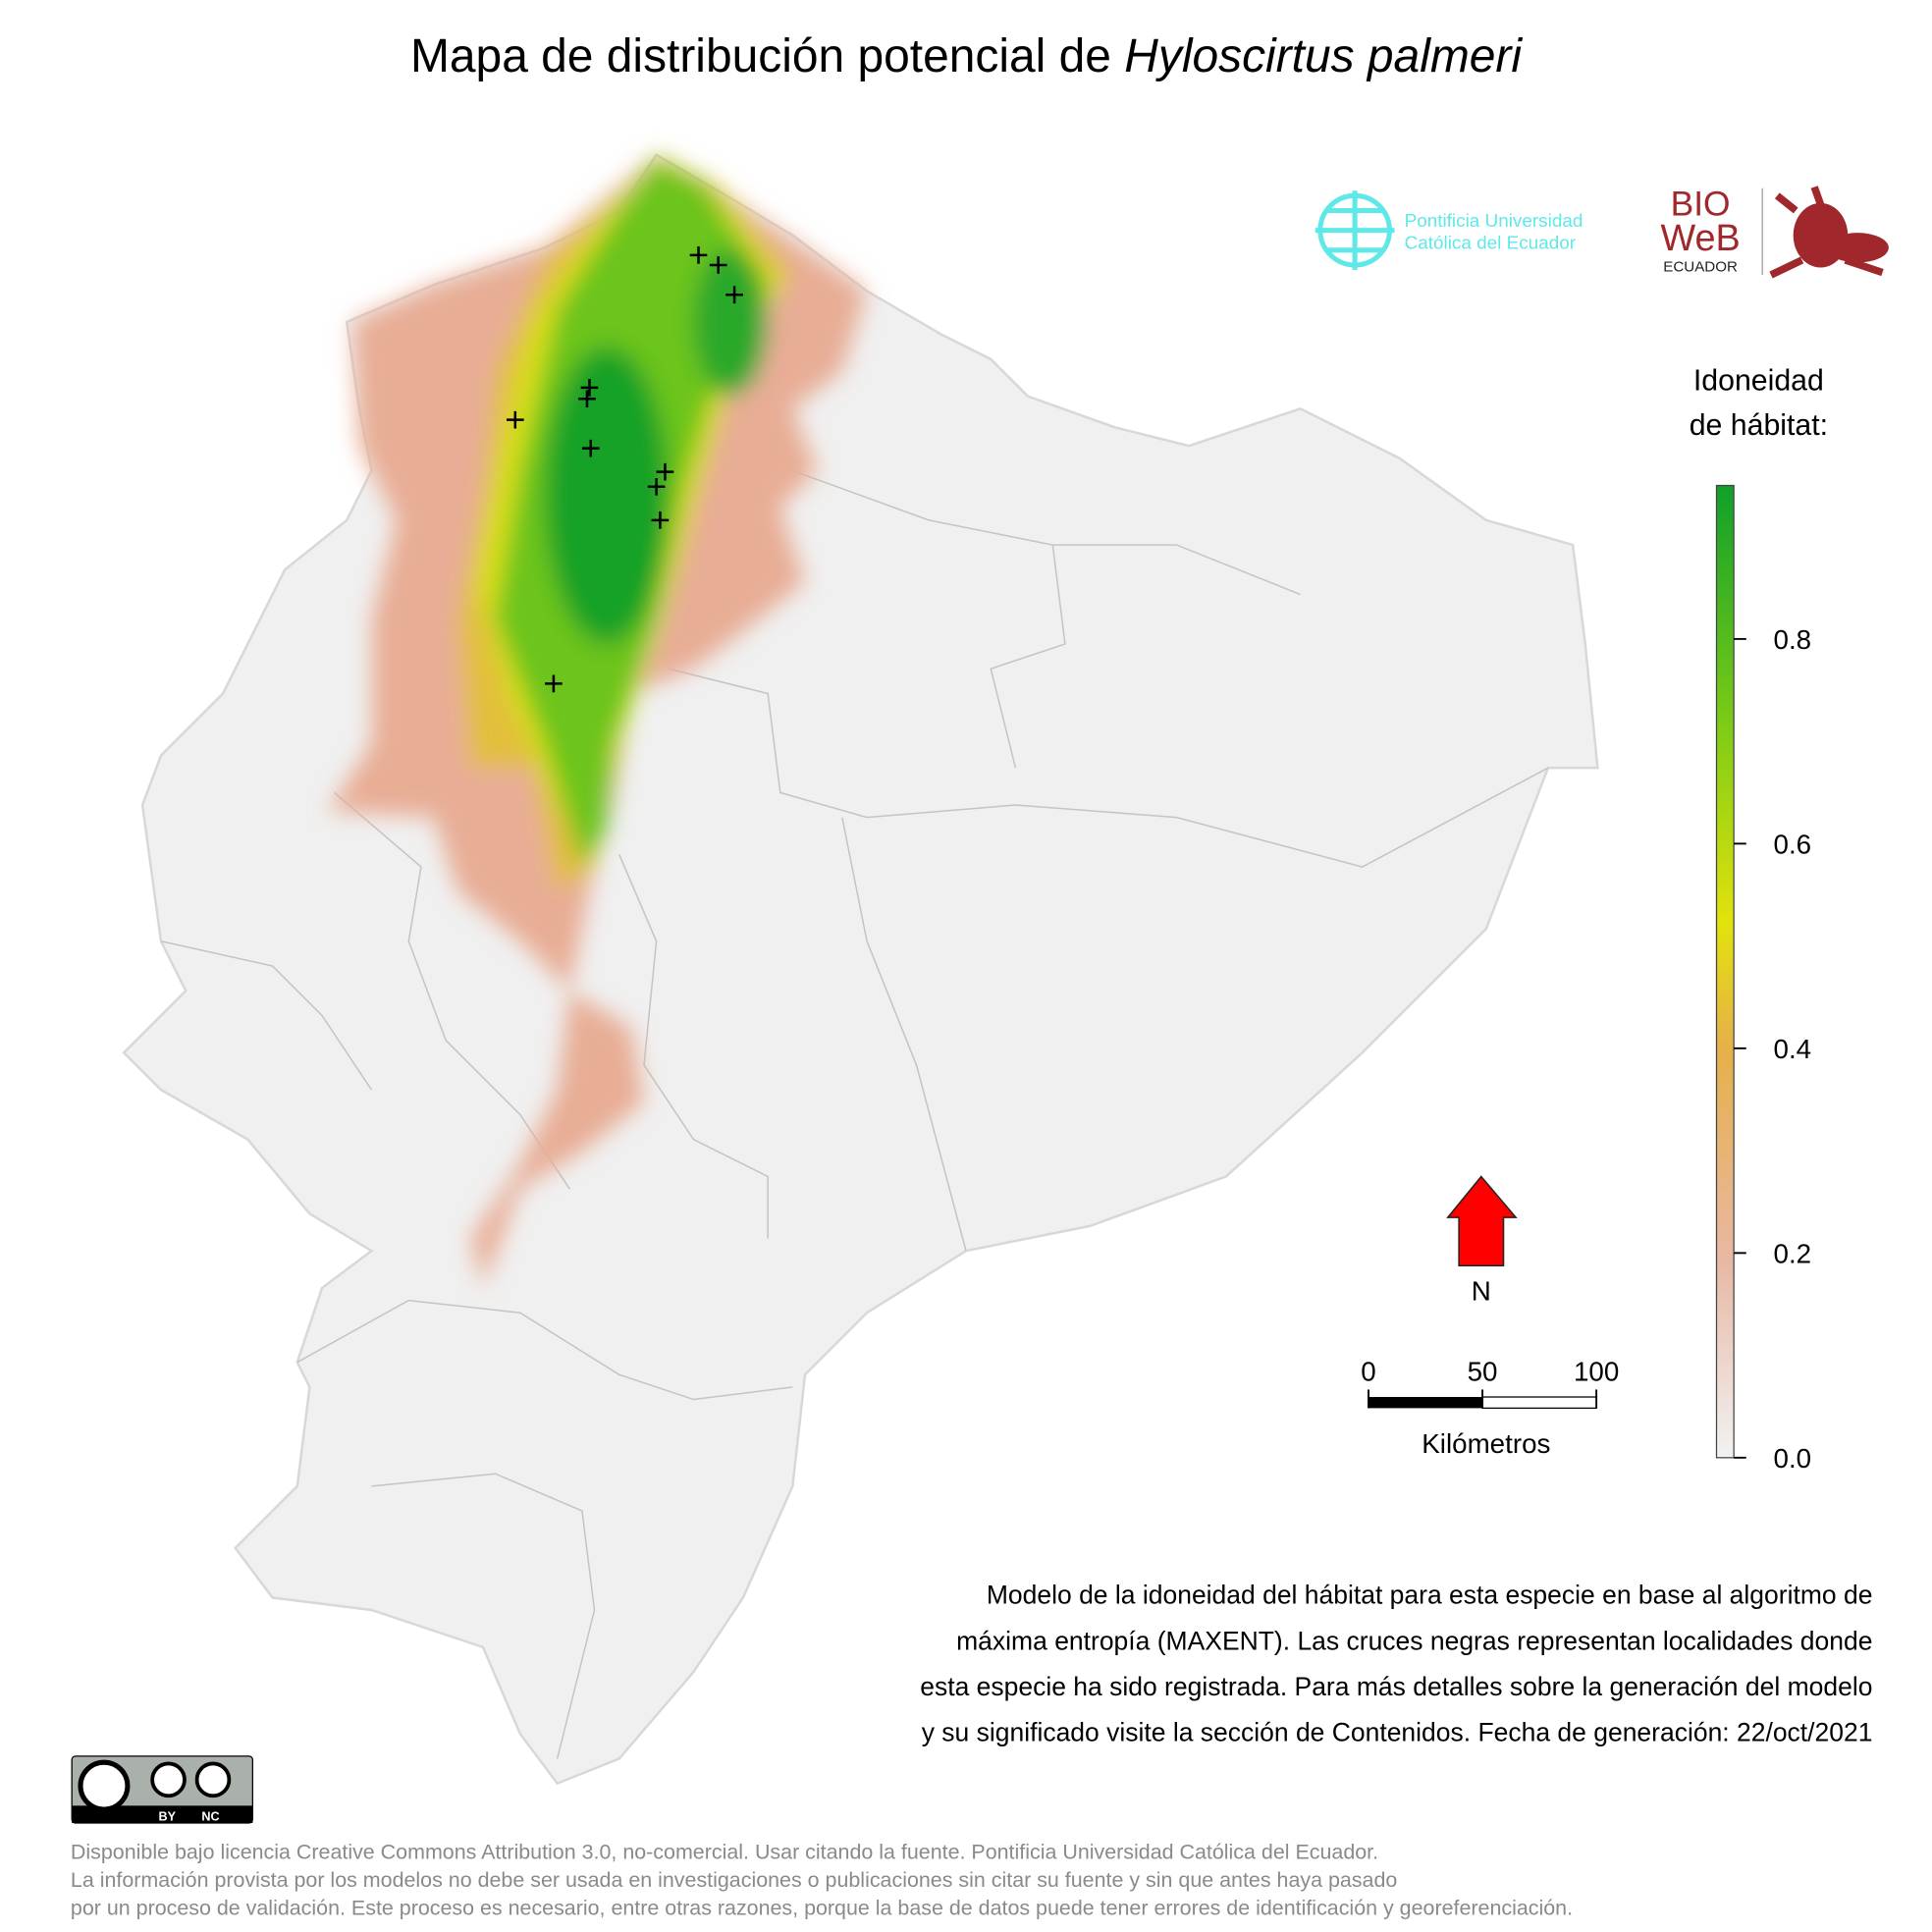 The height and width of the screenshot is (1932, 1932). I want to click on legend-title: de hábitat:, so click(1759, 425).